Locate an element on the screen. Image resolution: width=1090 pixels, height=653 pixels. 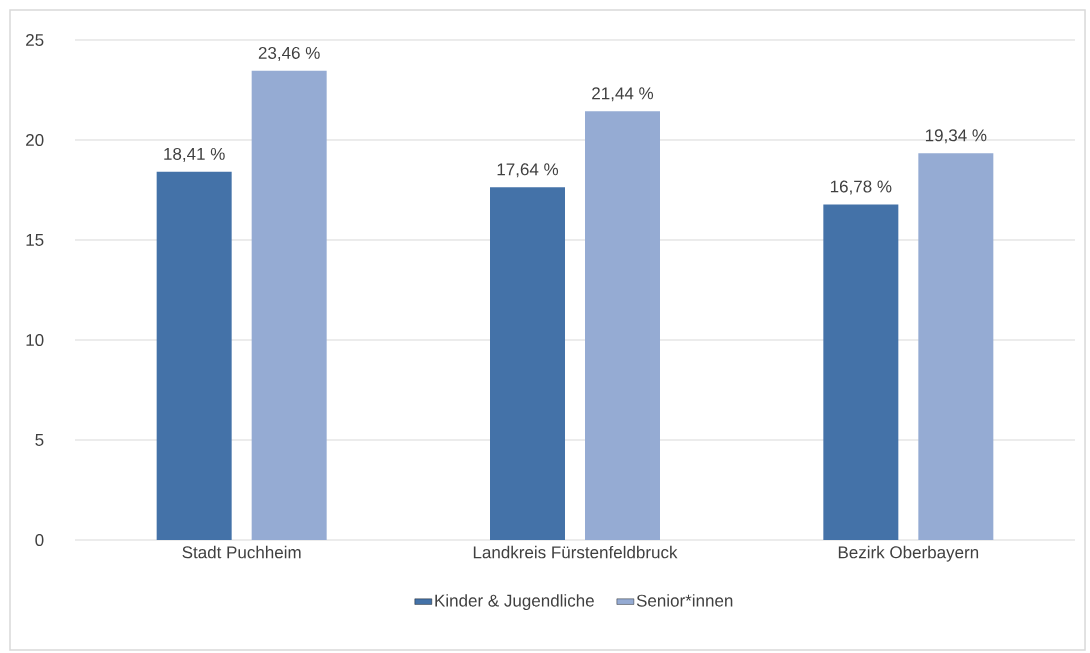
data-label: 21,44 % is located at coordinates (623, 94).